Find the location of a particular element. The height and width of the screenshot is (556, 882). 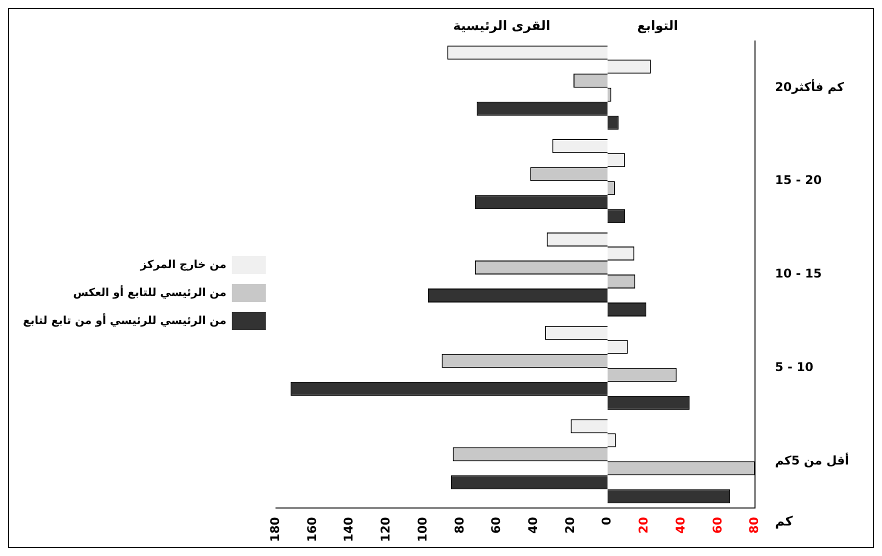

y-tick-label: 5 - 10 is located at coordinates (794, 367).